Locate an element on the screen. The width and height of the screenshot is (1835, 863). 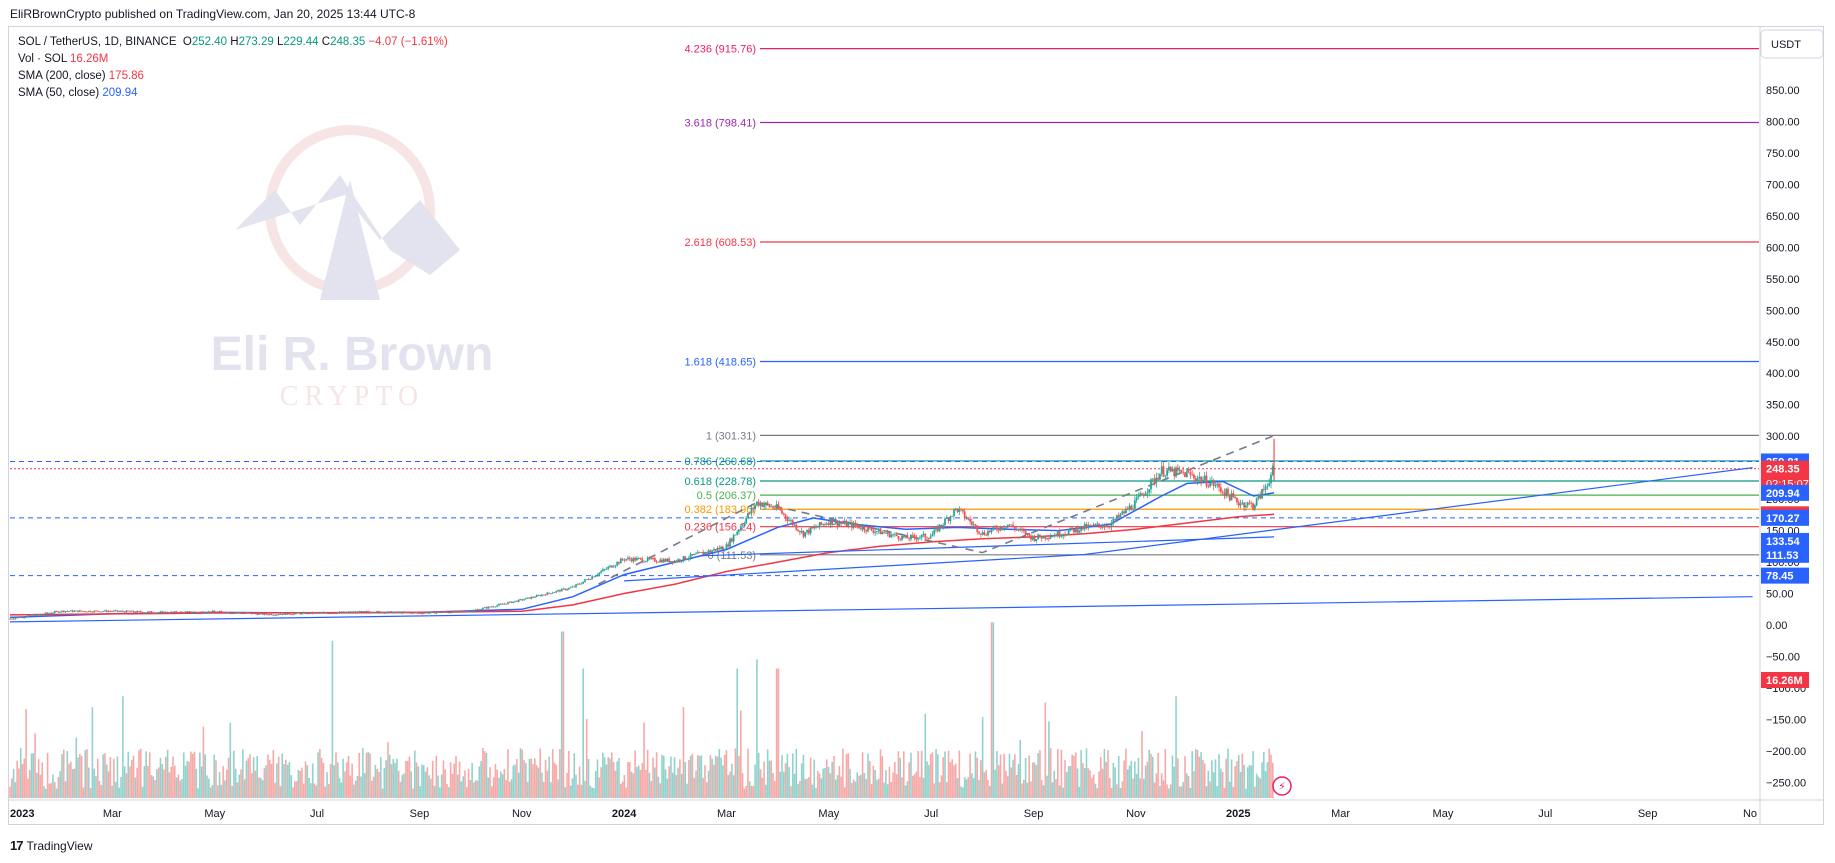
legend-volume-row: Vol · SOL 16.26M is located at coordinates (233, 59).